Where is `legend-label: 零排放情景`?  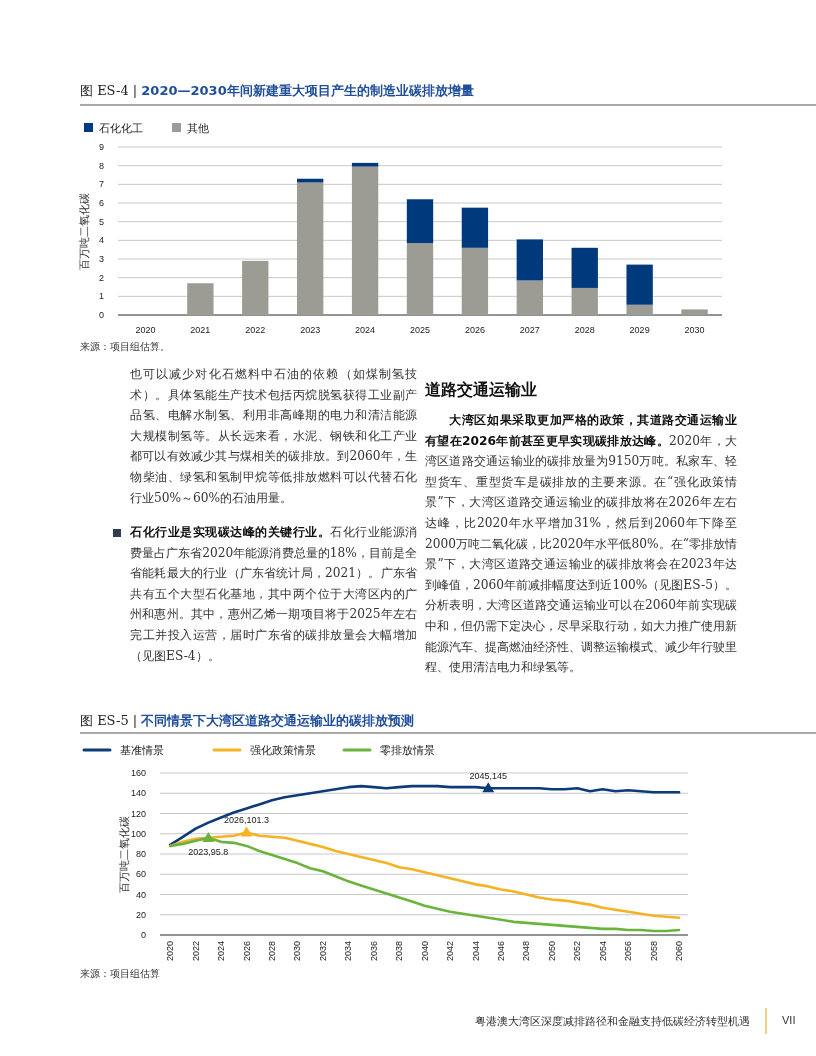
legend-label: 零排放情景 is located at coordinates (407, 750).